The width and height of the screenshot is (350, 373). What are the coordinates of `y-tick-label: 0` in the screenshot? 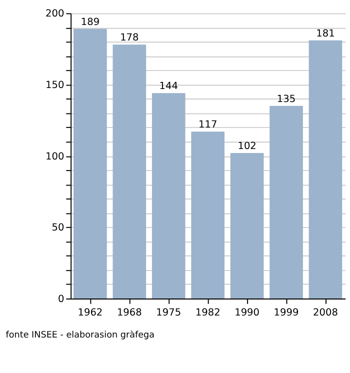 It's located at (61, 299).